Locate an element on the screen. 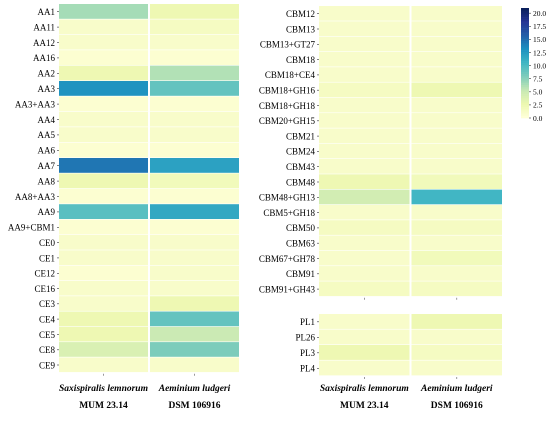 This screenshot has height=423, width=550. colorbar-tick-label: 10.0 is located at coordinates (539, 65).